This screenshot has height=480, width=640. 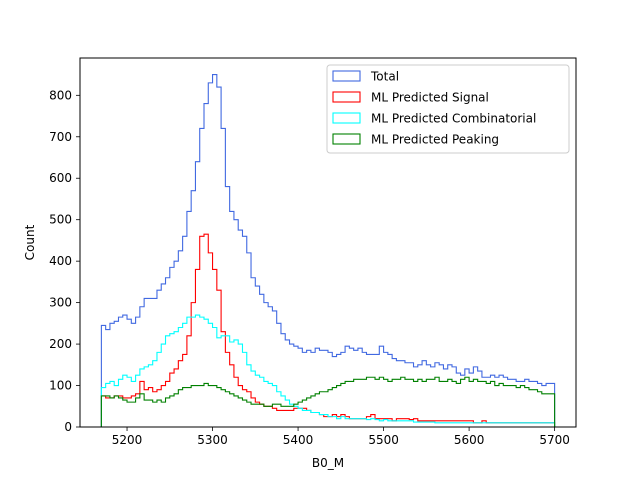 What do you see at coordinates (384, 77) in the screenshot?
I see `legend-label-0: Total` at bounding box center [384, 77].